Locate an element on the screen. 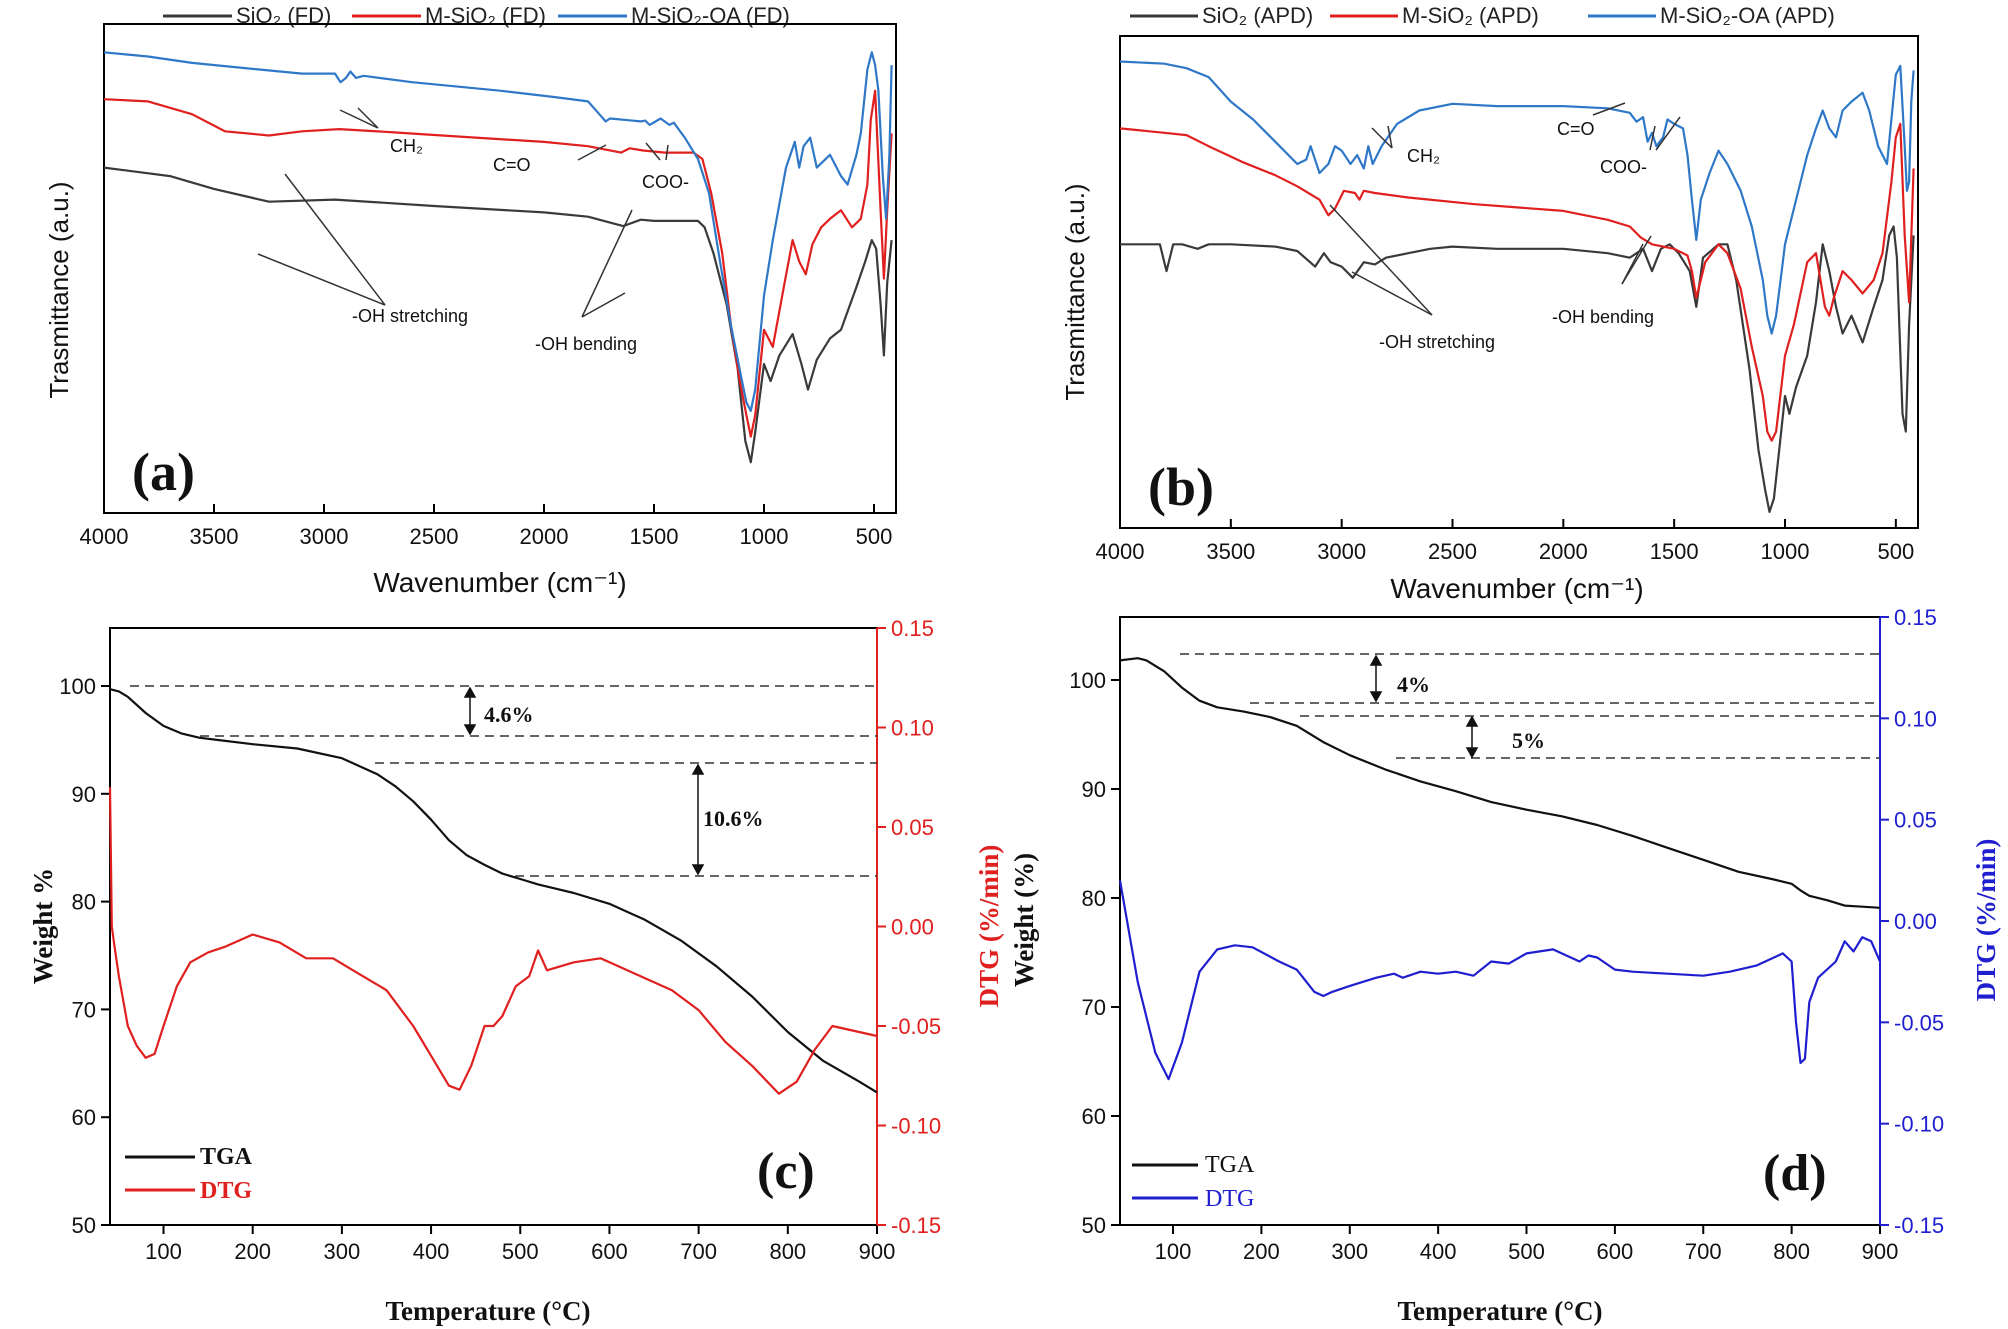  y2-tick-label-d: 0.05 is located at coordinates (1915, 820).